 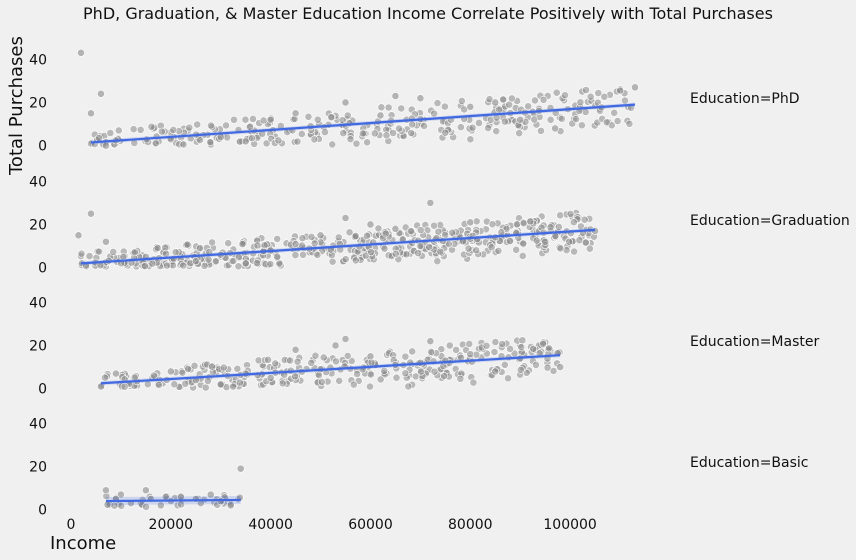 I want to click on y-tick-label: 0, so click(x=42, y=390).